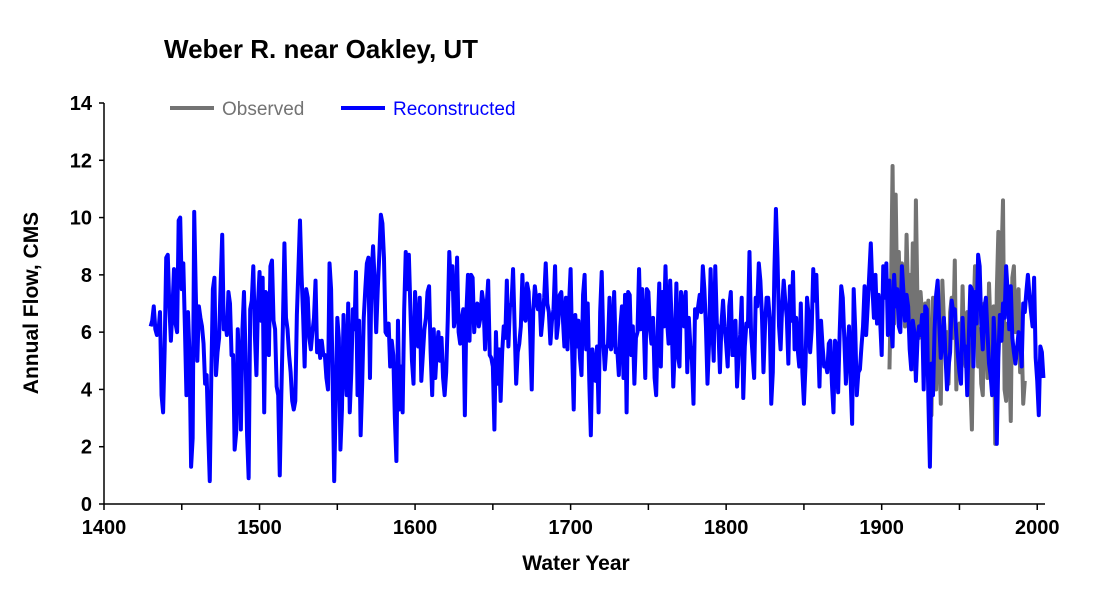 The width and height of the screenshot is (1094, 602). Describe the element at coordinates (570, 528) in the screenshot. I see `x-tick-label: 1700` at that location.